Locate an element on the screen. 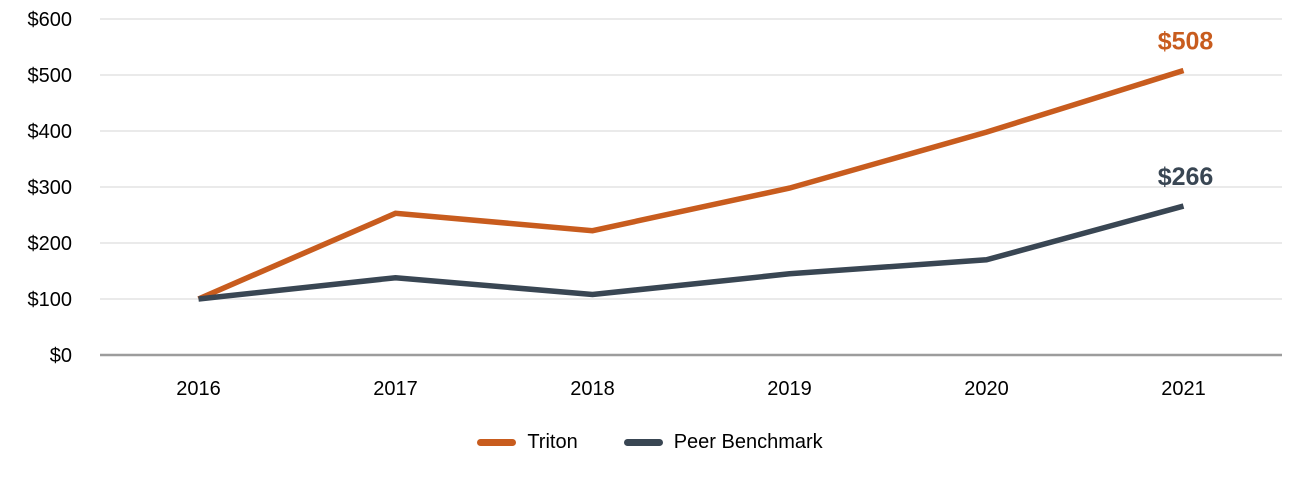 The width and height of the screenshot is (1300, 484). series-end-label: $508 is located at coordinates (1186, 42).